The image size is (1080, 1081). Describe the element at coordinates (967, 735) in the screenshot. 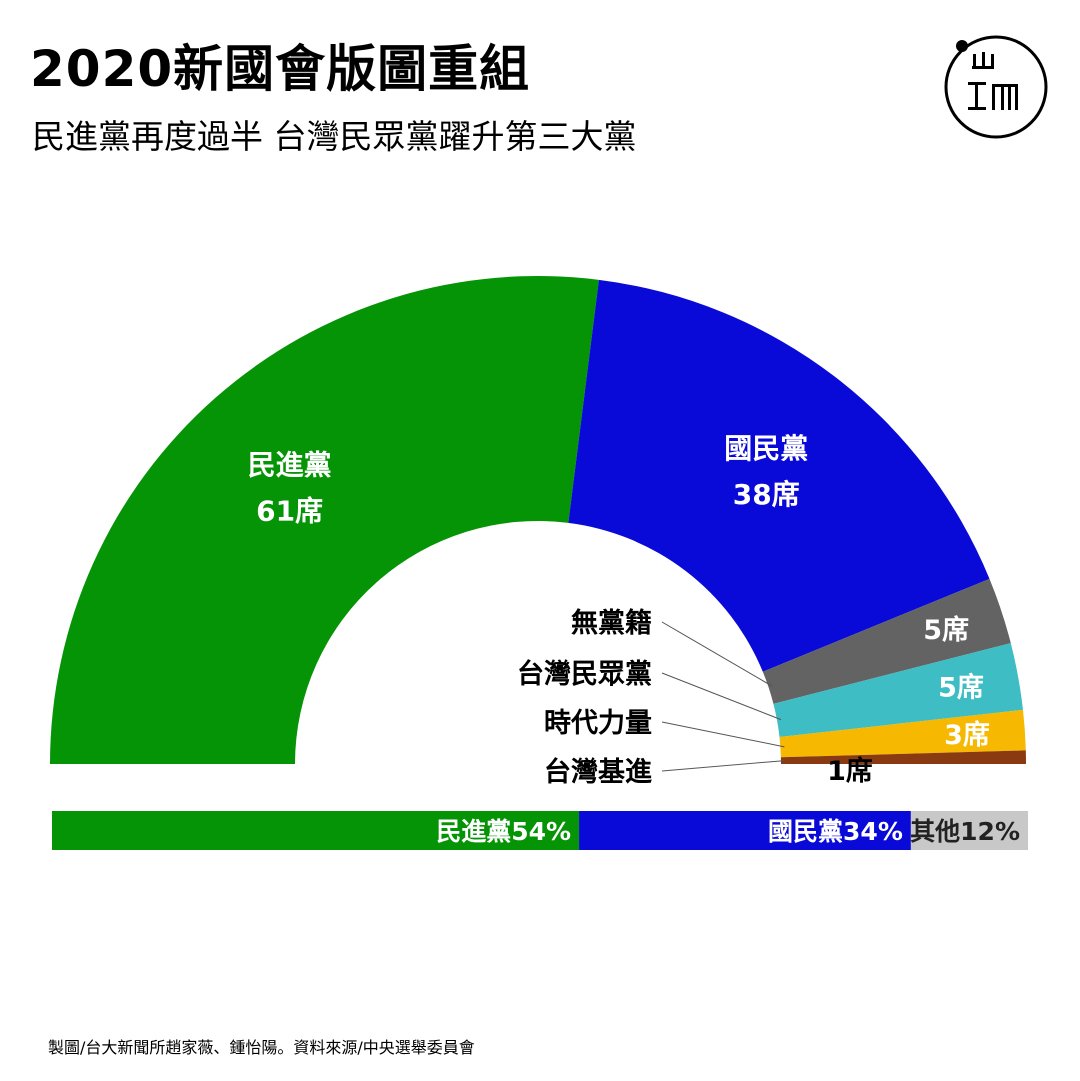

I see `segment-seat-label: 3席` at that location.